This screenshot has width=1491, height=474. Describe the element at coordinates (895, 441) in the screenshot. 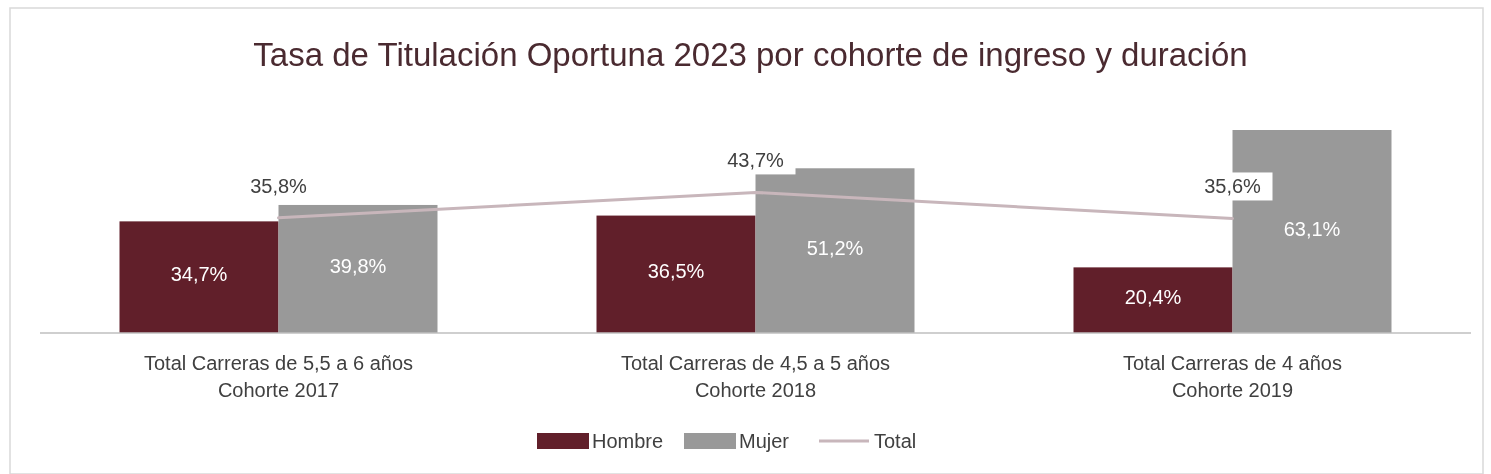

I see `legend-label: Total` at that location.